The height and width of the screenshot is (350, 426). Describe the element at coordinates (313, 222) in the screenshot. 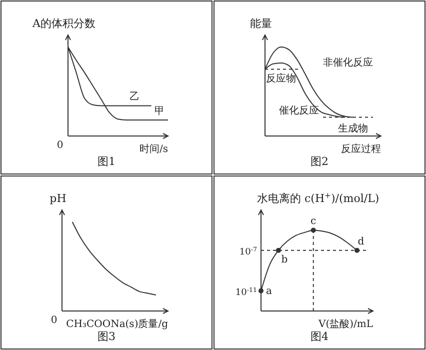

I see `annotation: c` at that location.